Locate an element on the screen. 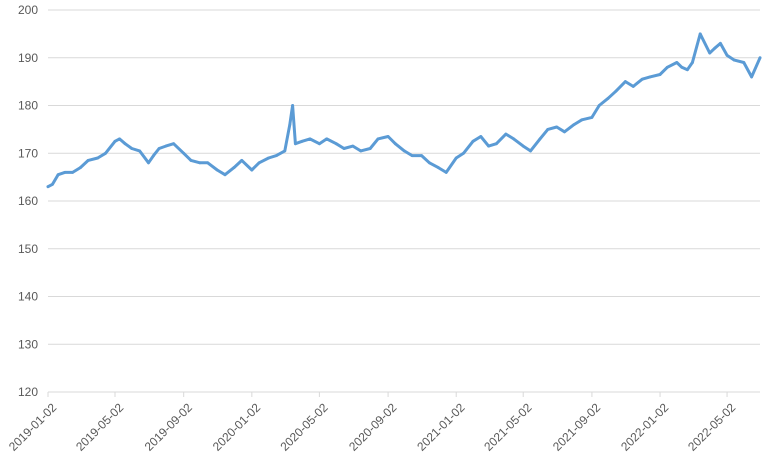 The height and width of the screenshot is (455, 776). y-tick-label: 160 is located at coordinates (28, 201).